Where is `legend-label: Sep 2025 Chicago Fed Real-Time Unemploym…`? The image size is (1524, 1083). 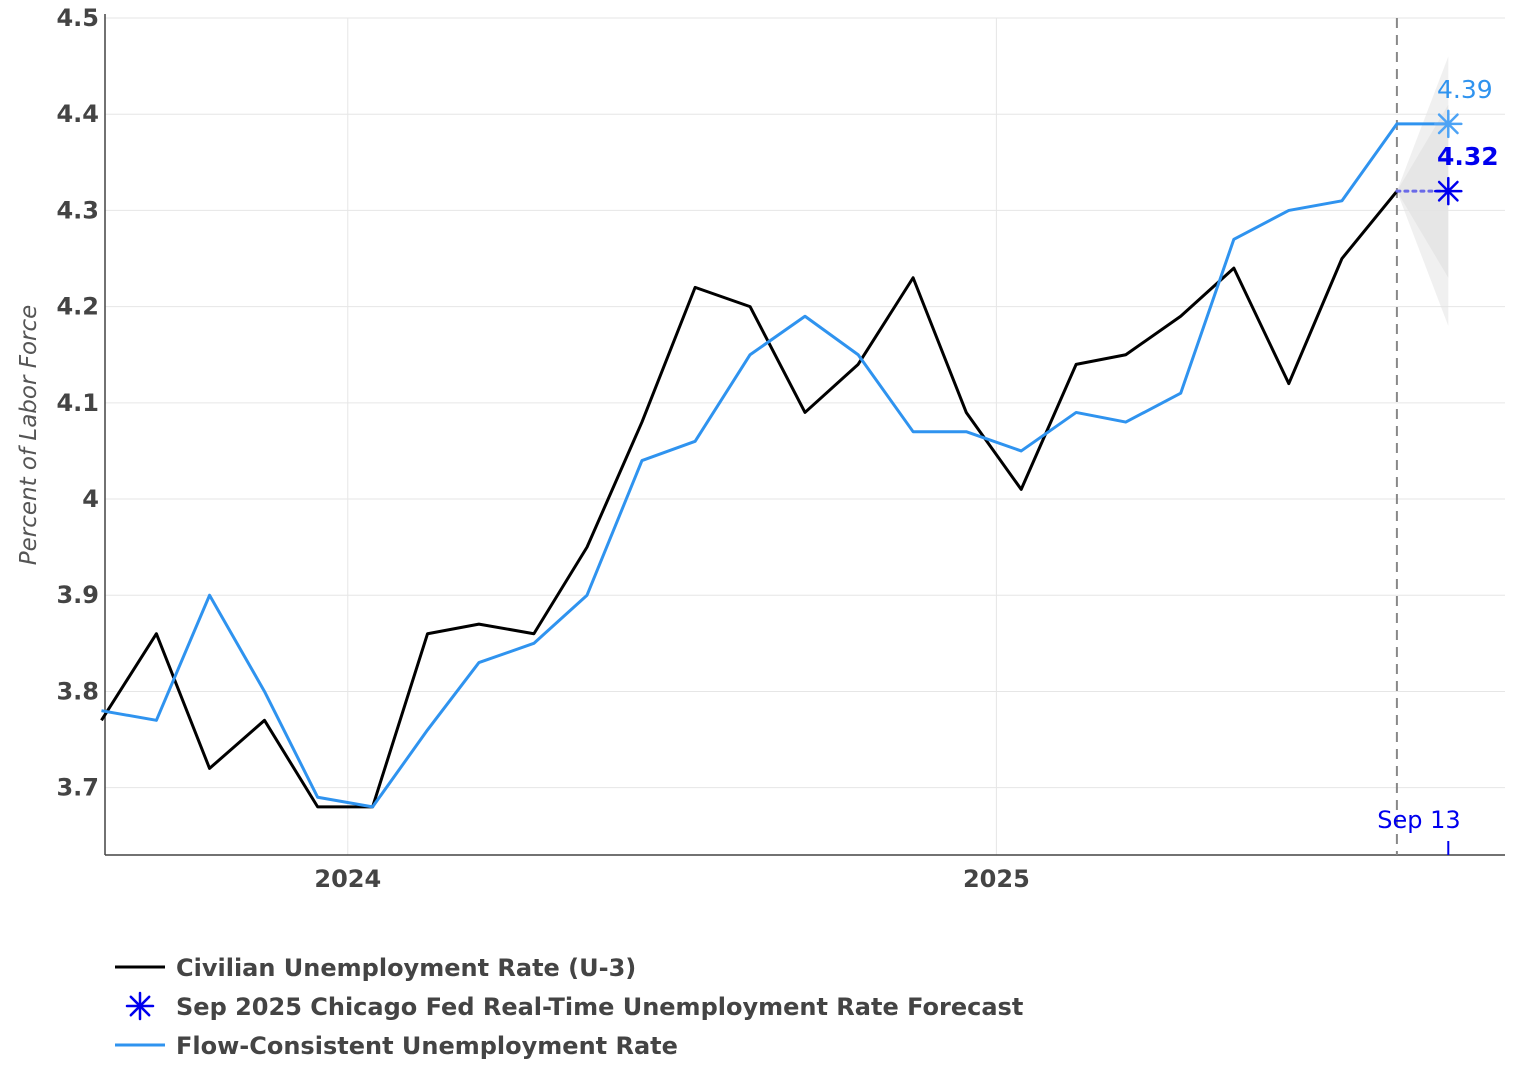
legend-label: Sep 2025 Chicago Fed Real-Time Unemploym… is located at coordinates (599, 1007).